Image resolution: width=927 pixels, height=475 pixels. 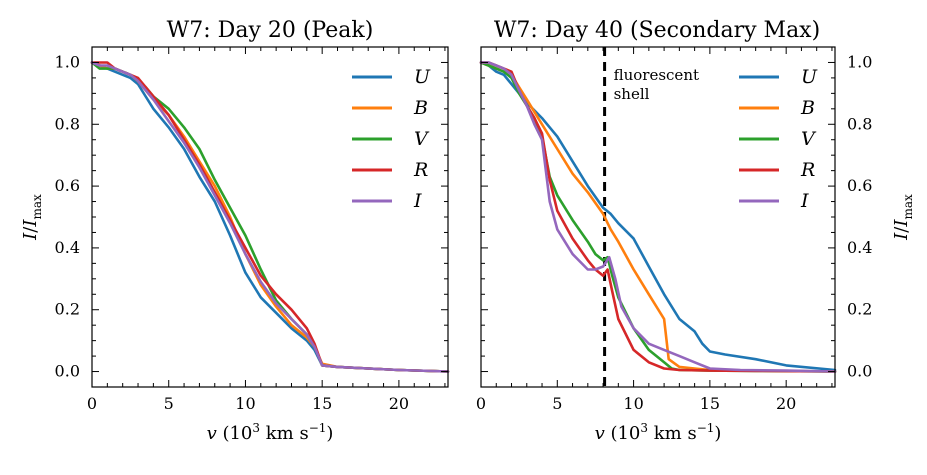 What do you see at coordinates (859, 123) in the screenshot?
I see `panel-2-ytick-label: 0.8` at bounding box center [859, 123].